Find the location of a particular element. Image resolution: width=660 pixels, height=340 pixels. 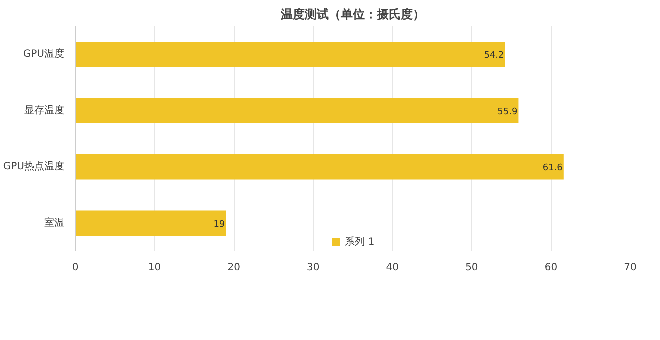

legend-label: 系列 1 is located at coordinates (360, 242).